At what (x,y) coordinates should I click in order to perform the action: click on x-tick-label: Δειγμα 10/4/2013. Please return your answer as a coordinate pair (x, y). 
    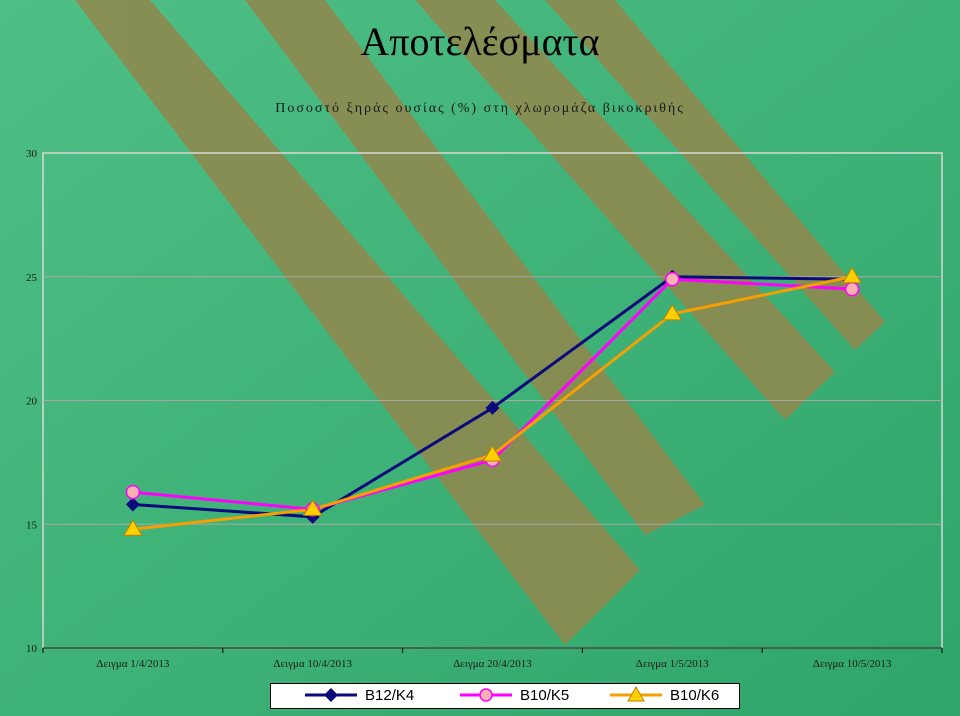
    Looking at the image, I should click on (312, 664).